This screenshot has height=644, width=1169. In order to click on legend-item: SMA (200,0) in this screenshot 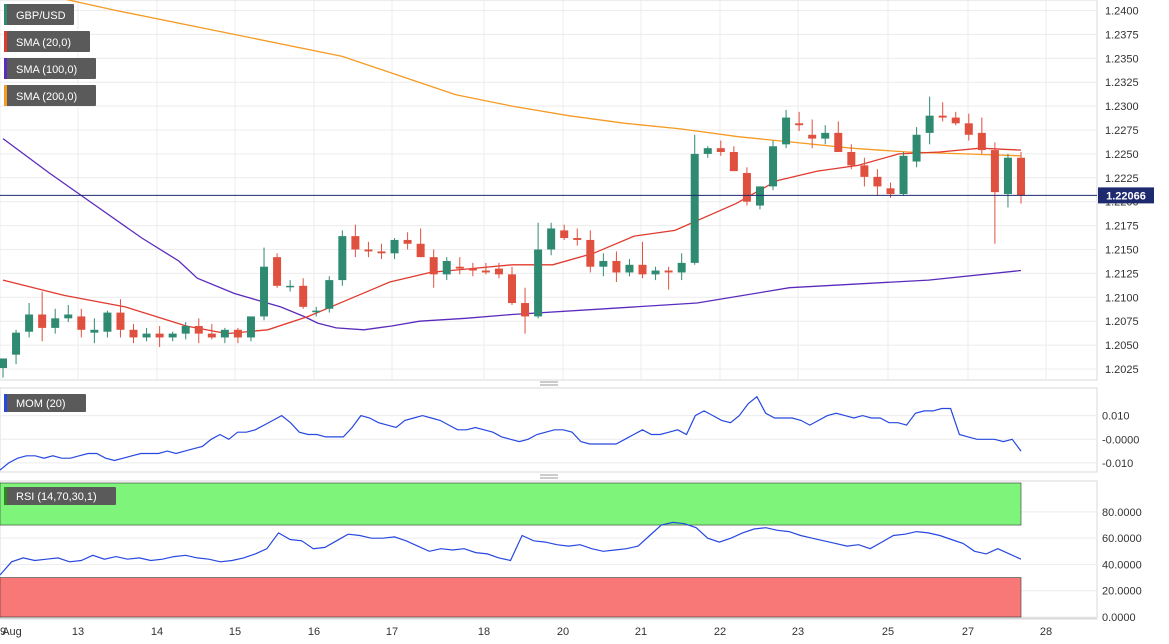, I will do `click(50, 95)`.